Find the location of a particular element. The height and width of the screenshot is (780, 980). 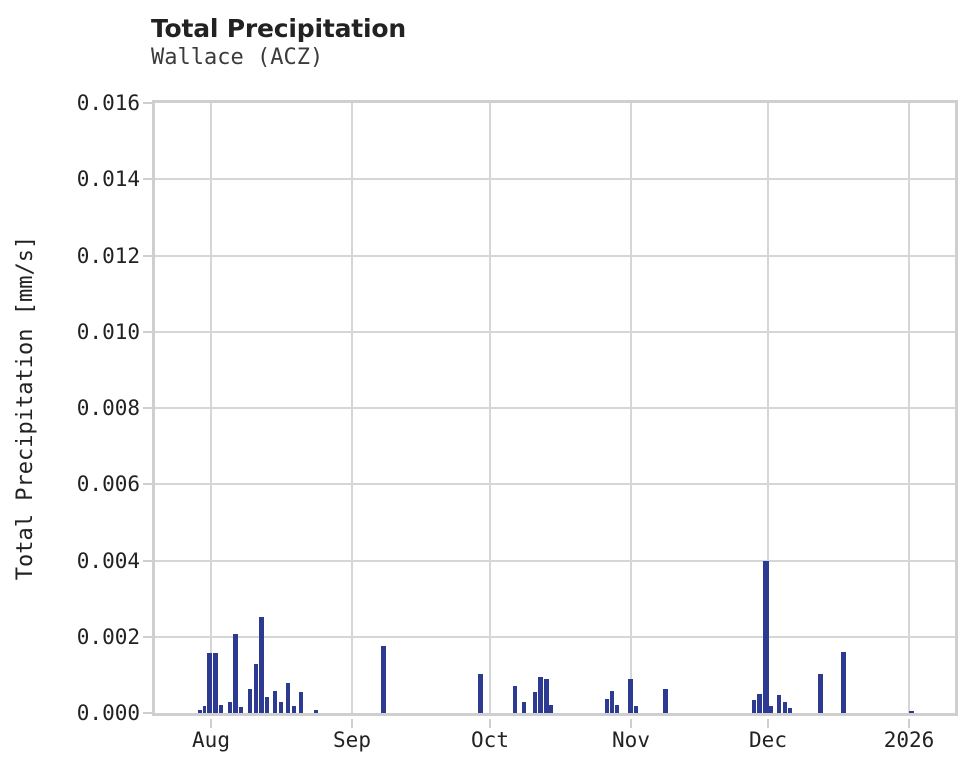

x-axis-tick-label: Dec is located at coordinates (768, 740).